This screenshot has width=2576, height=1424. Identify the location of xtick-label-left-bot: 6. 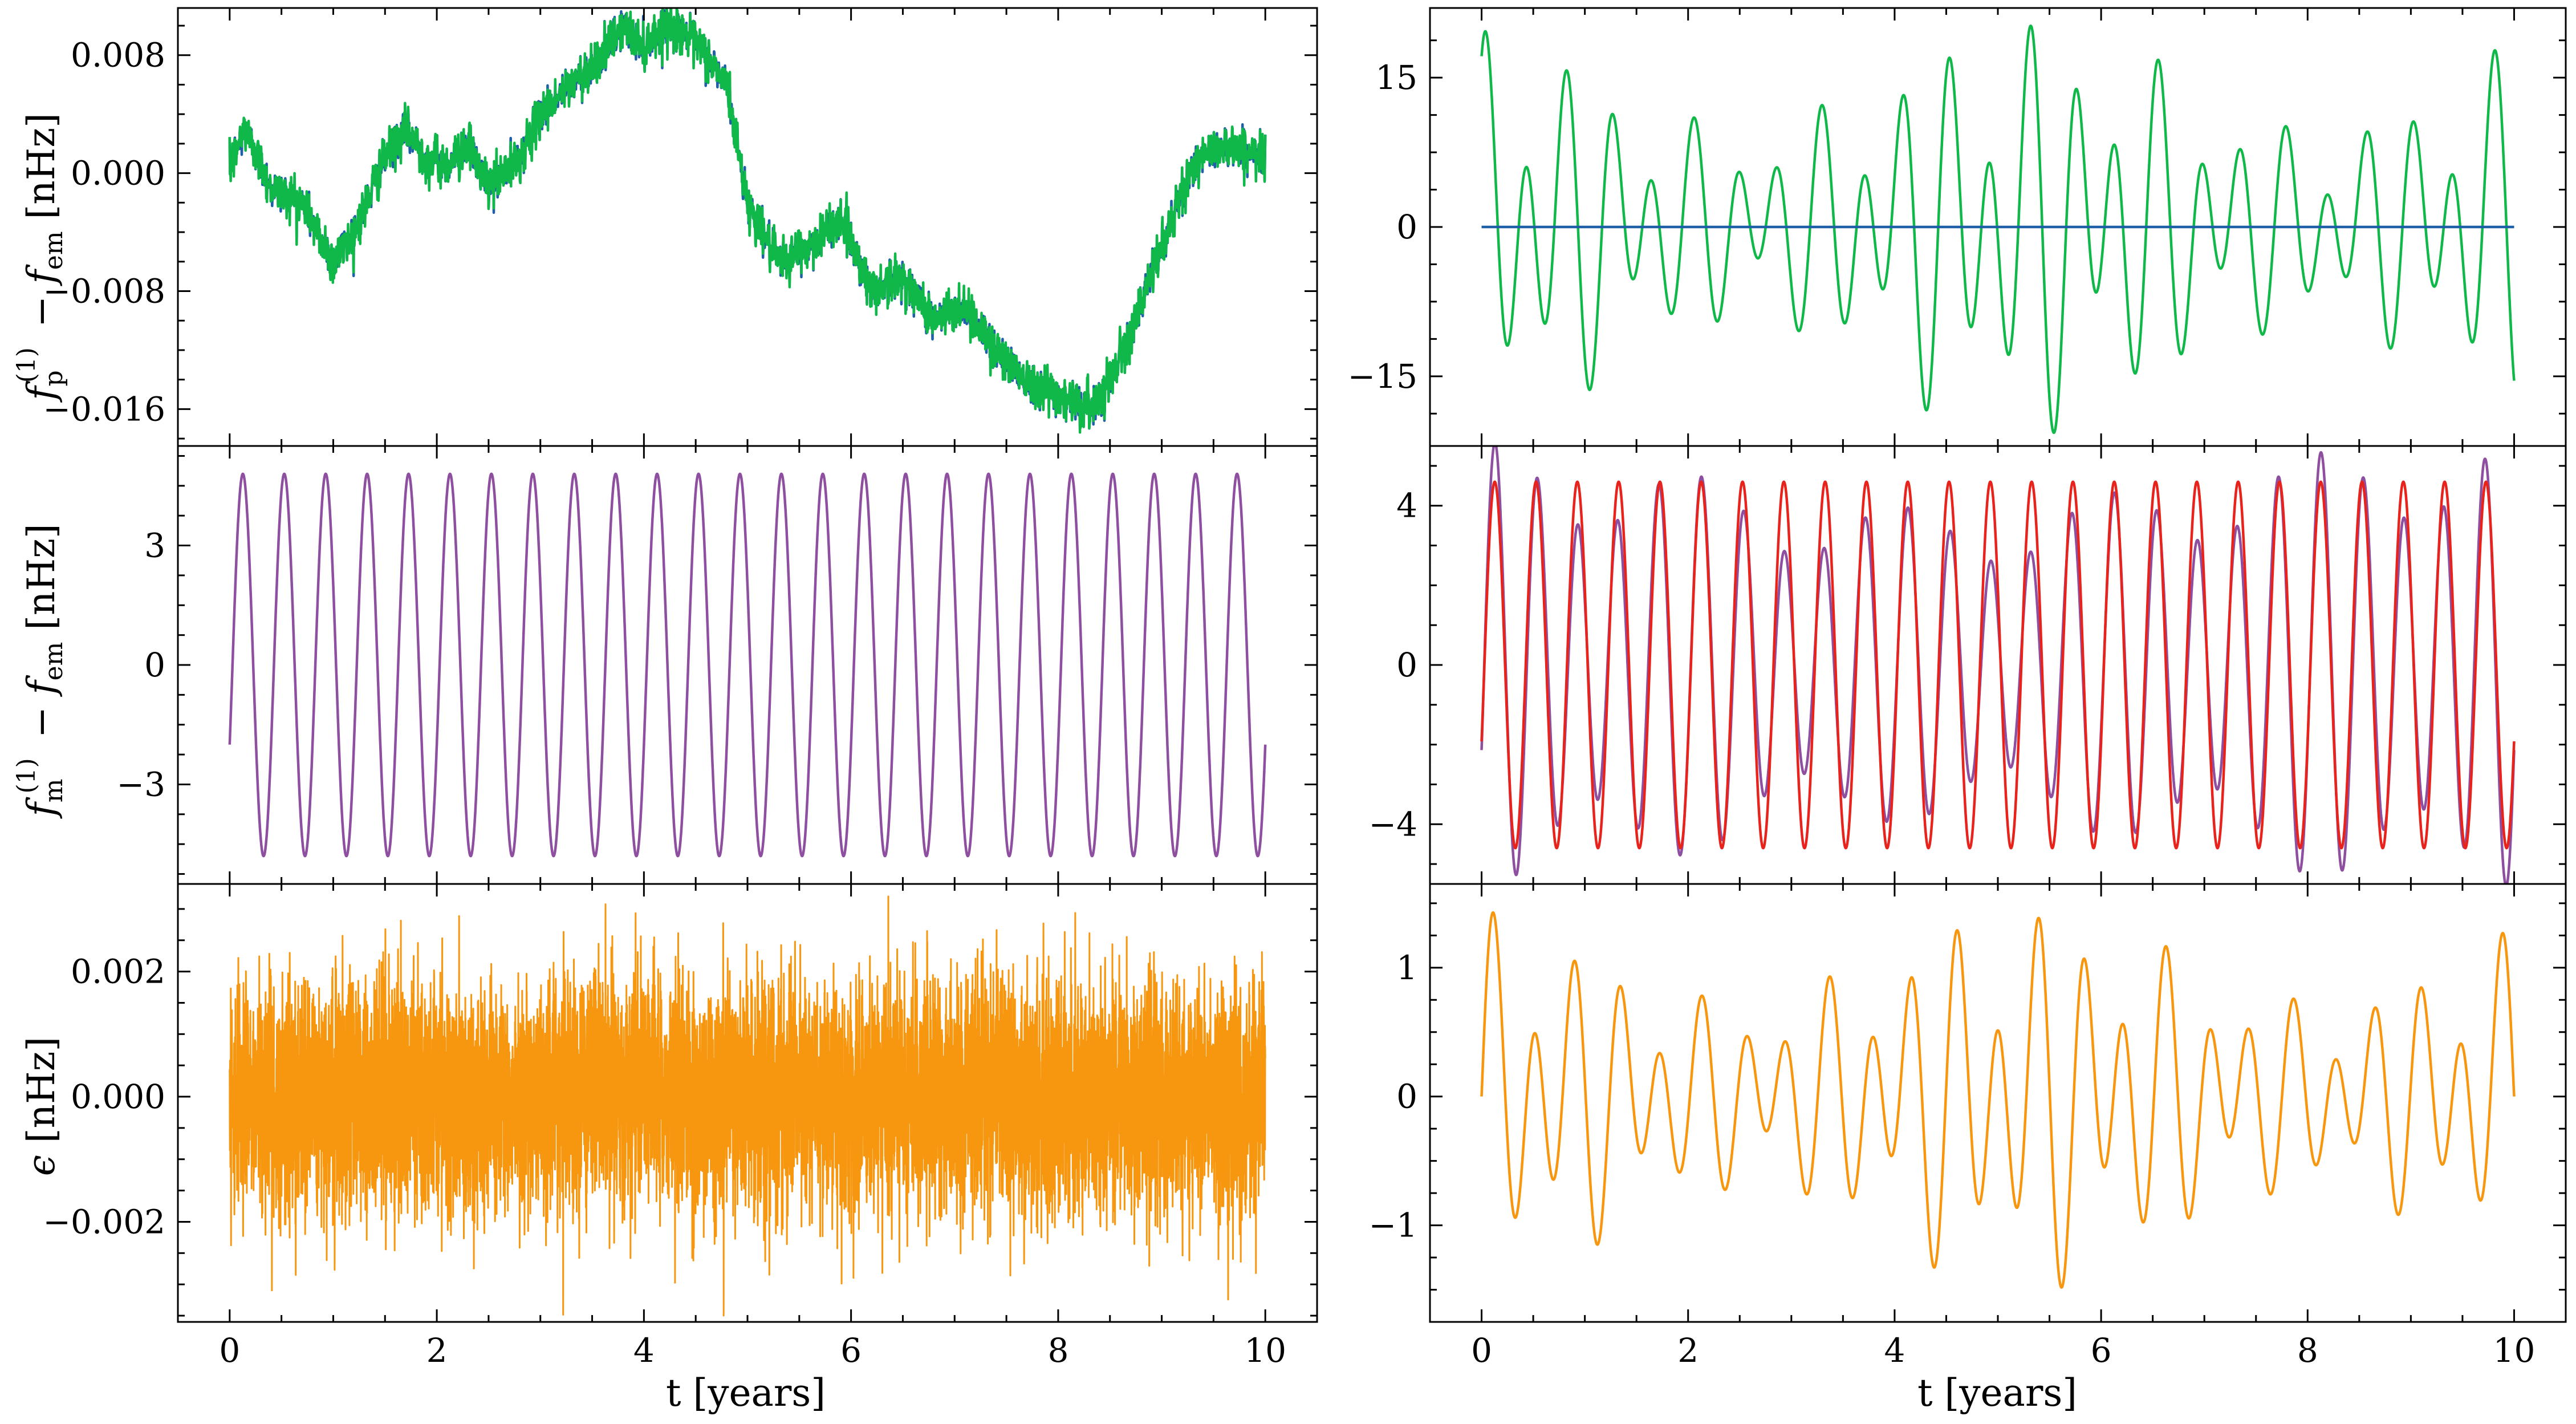
(851, 1350).